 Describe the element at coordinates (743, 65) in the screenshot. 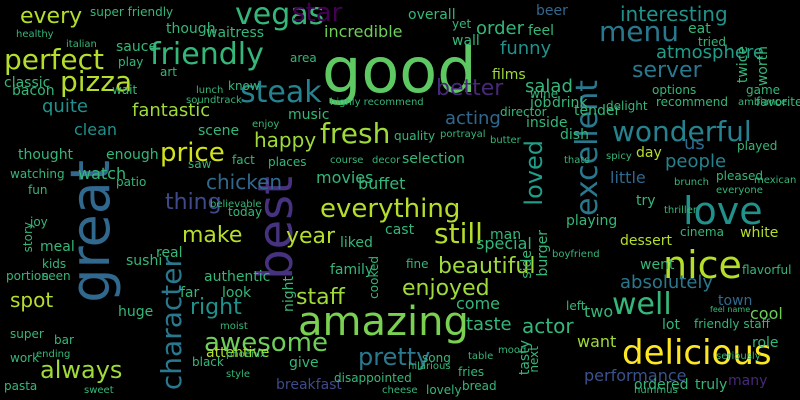

I see `cloud-word: twice` at that location.